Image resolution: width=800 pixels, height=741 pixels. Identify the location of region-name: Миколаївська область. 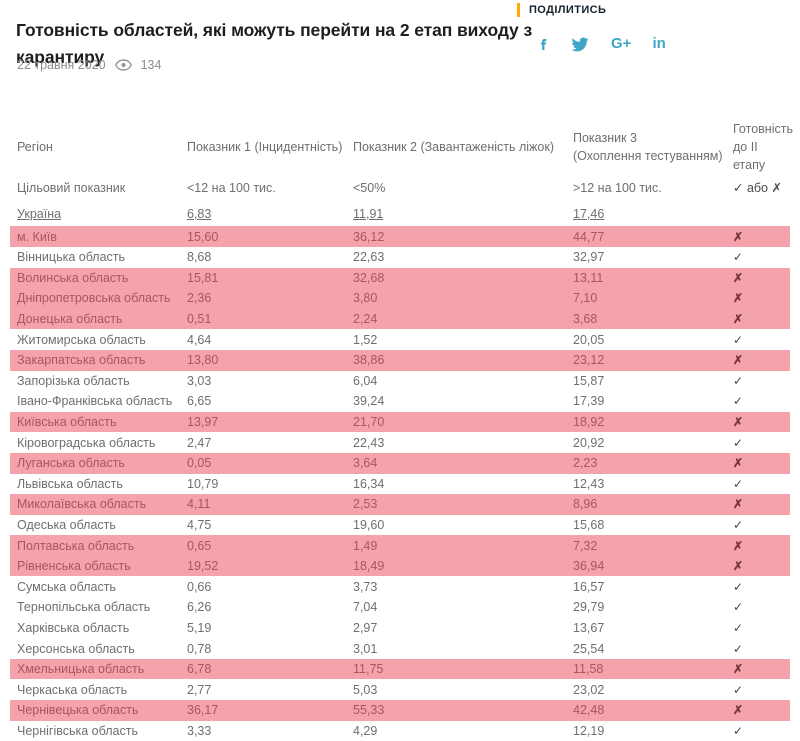
(82, 504).